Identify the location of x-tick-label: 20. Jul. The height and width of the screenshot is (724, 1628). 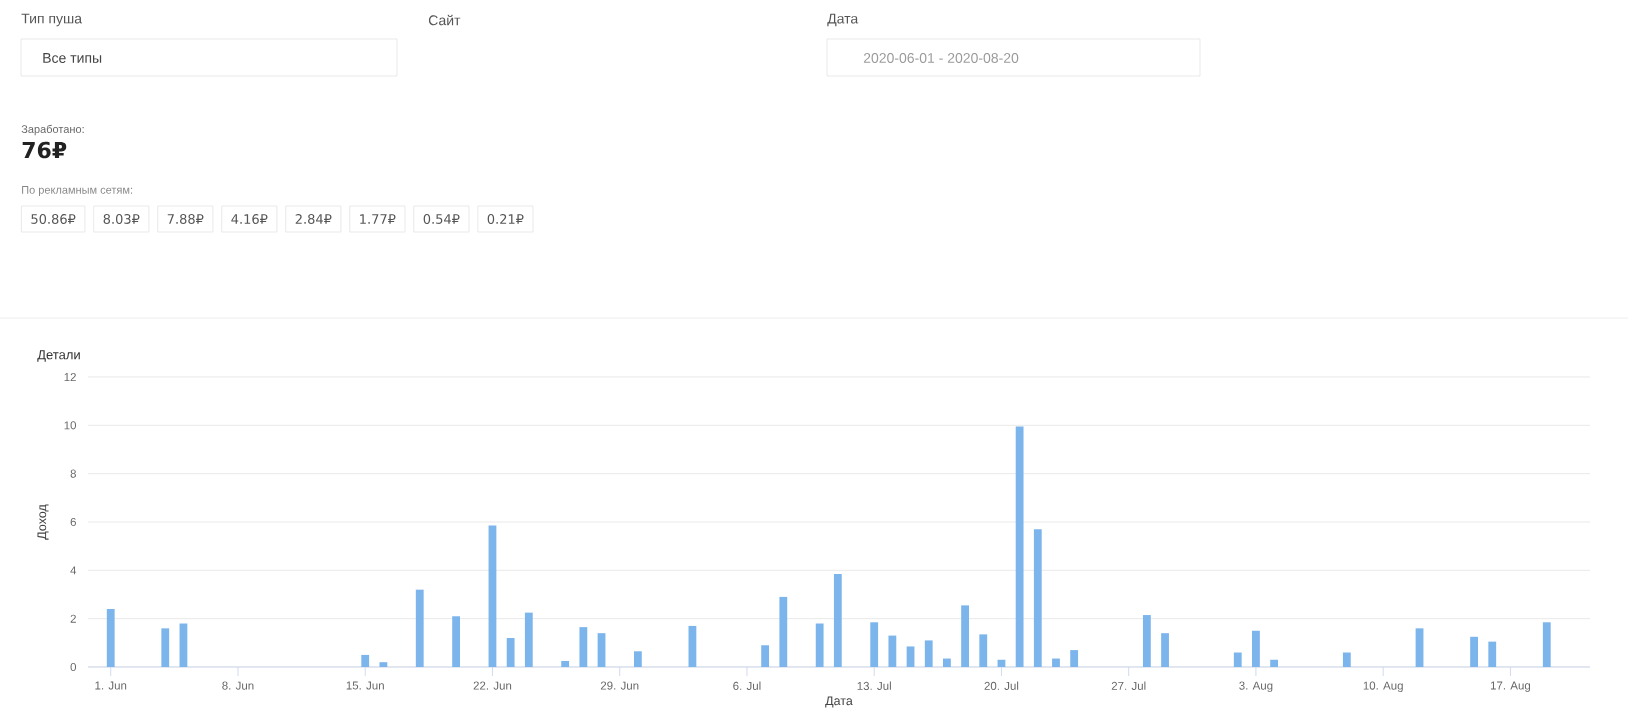
(1001, 685).